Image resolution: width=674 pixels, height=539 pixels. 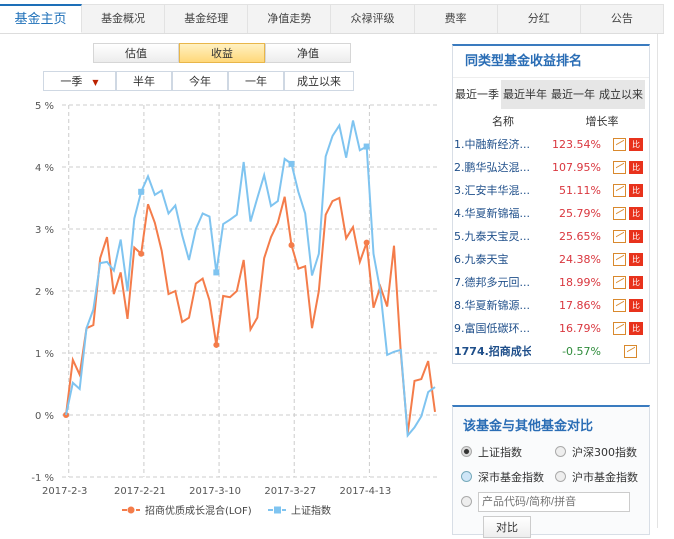 What do you see at coordinates (605, 477) in the screenshot?
I see `radio-label: 沪市基金指数` at bounding box center [605, 477].